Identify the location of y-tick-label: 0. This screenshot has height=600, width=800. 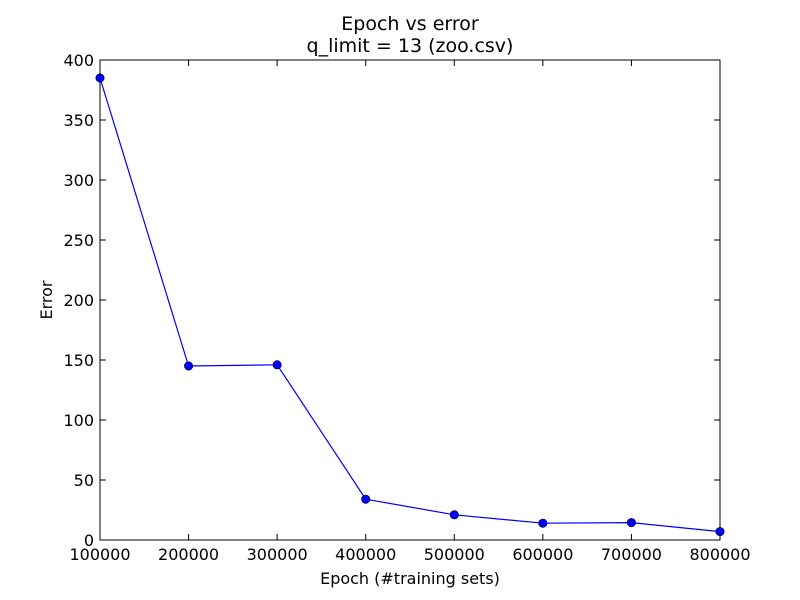
(89, 540).